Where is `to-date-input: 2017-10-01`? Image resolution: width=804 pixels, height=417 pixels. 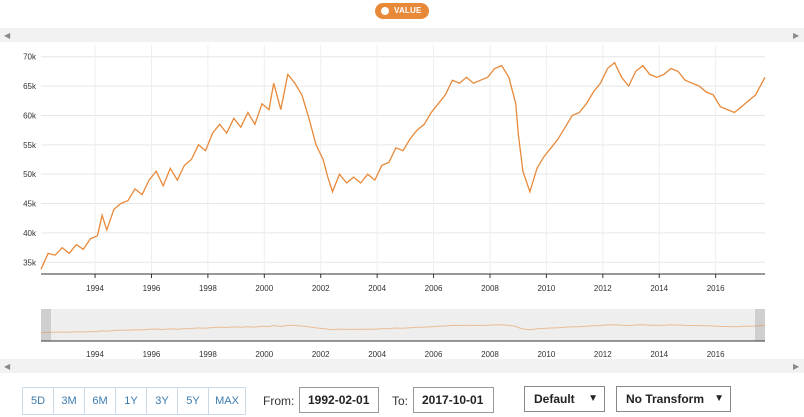 to-date-input: 2017-10-01 is located at coordinates (453, 400).